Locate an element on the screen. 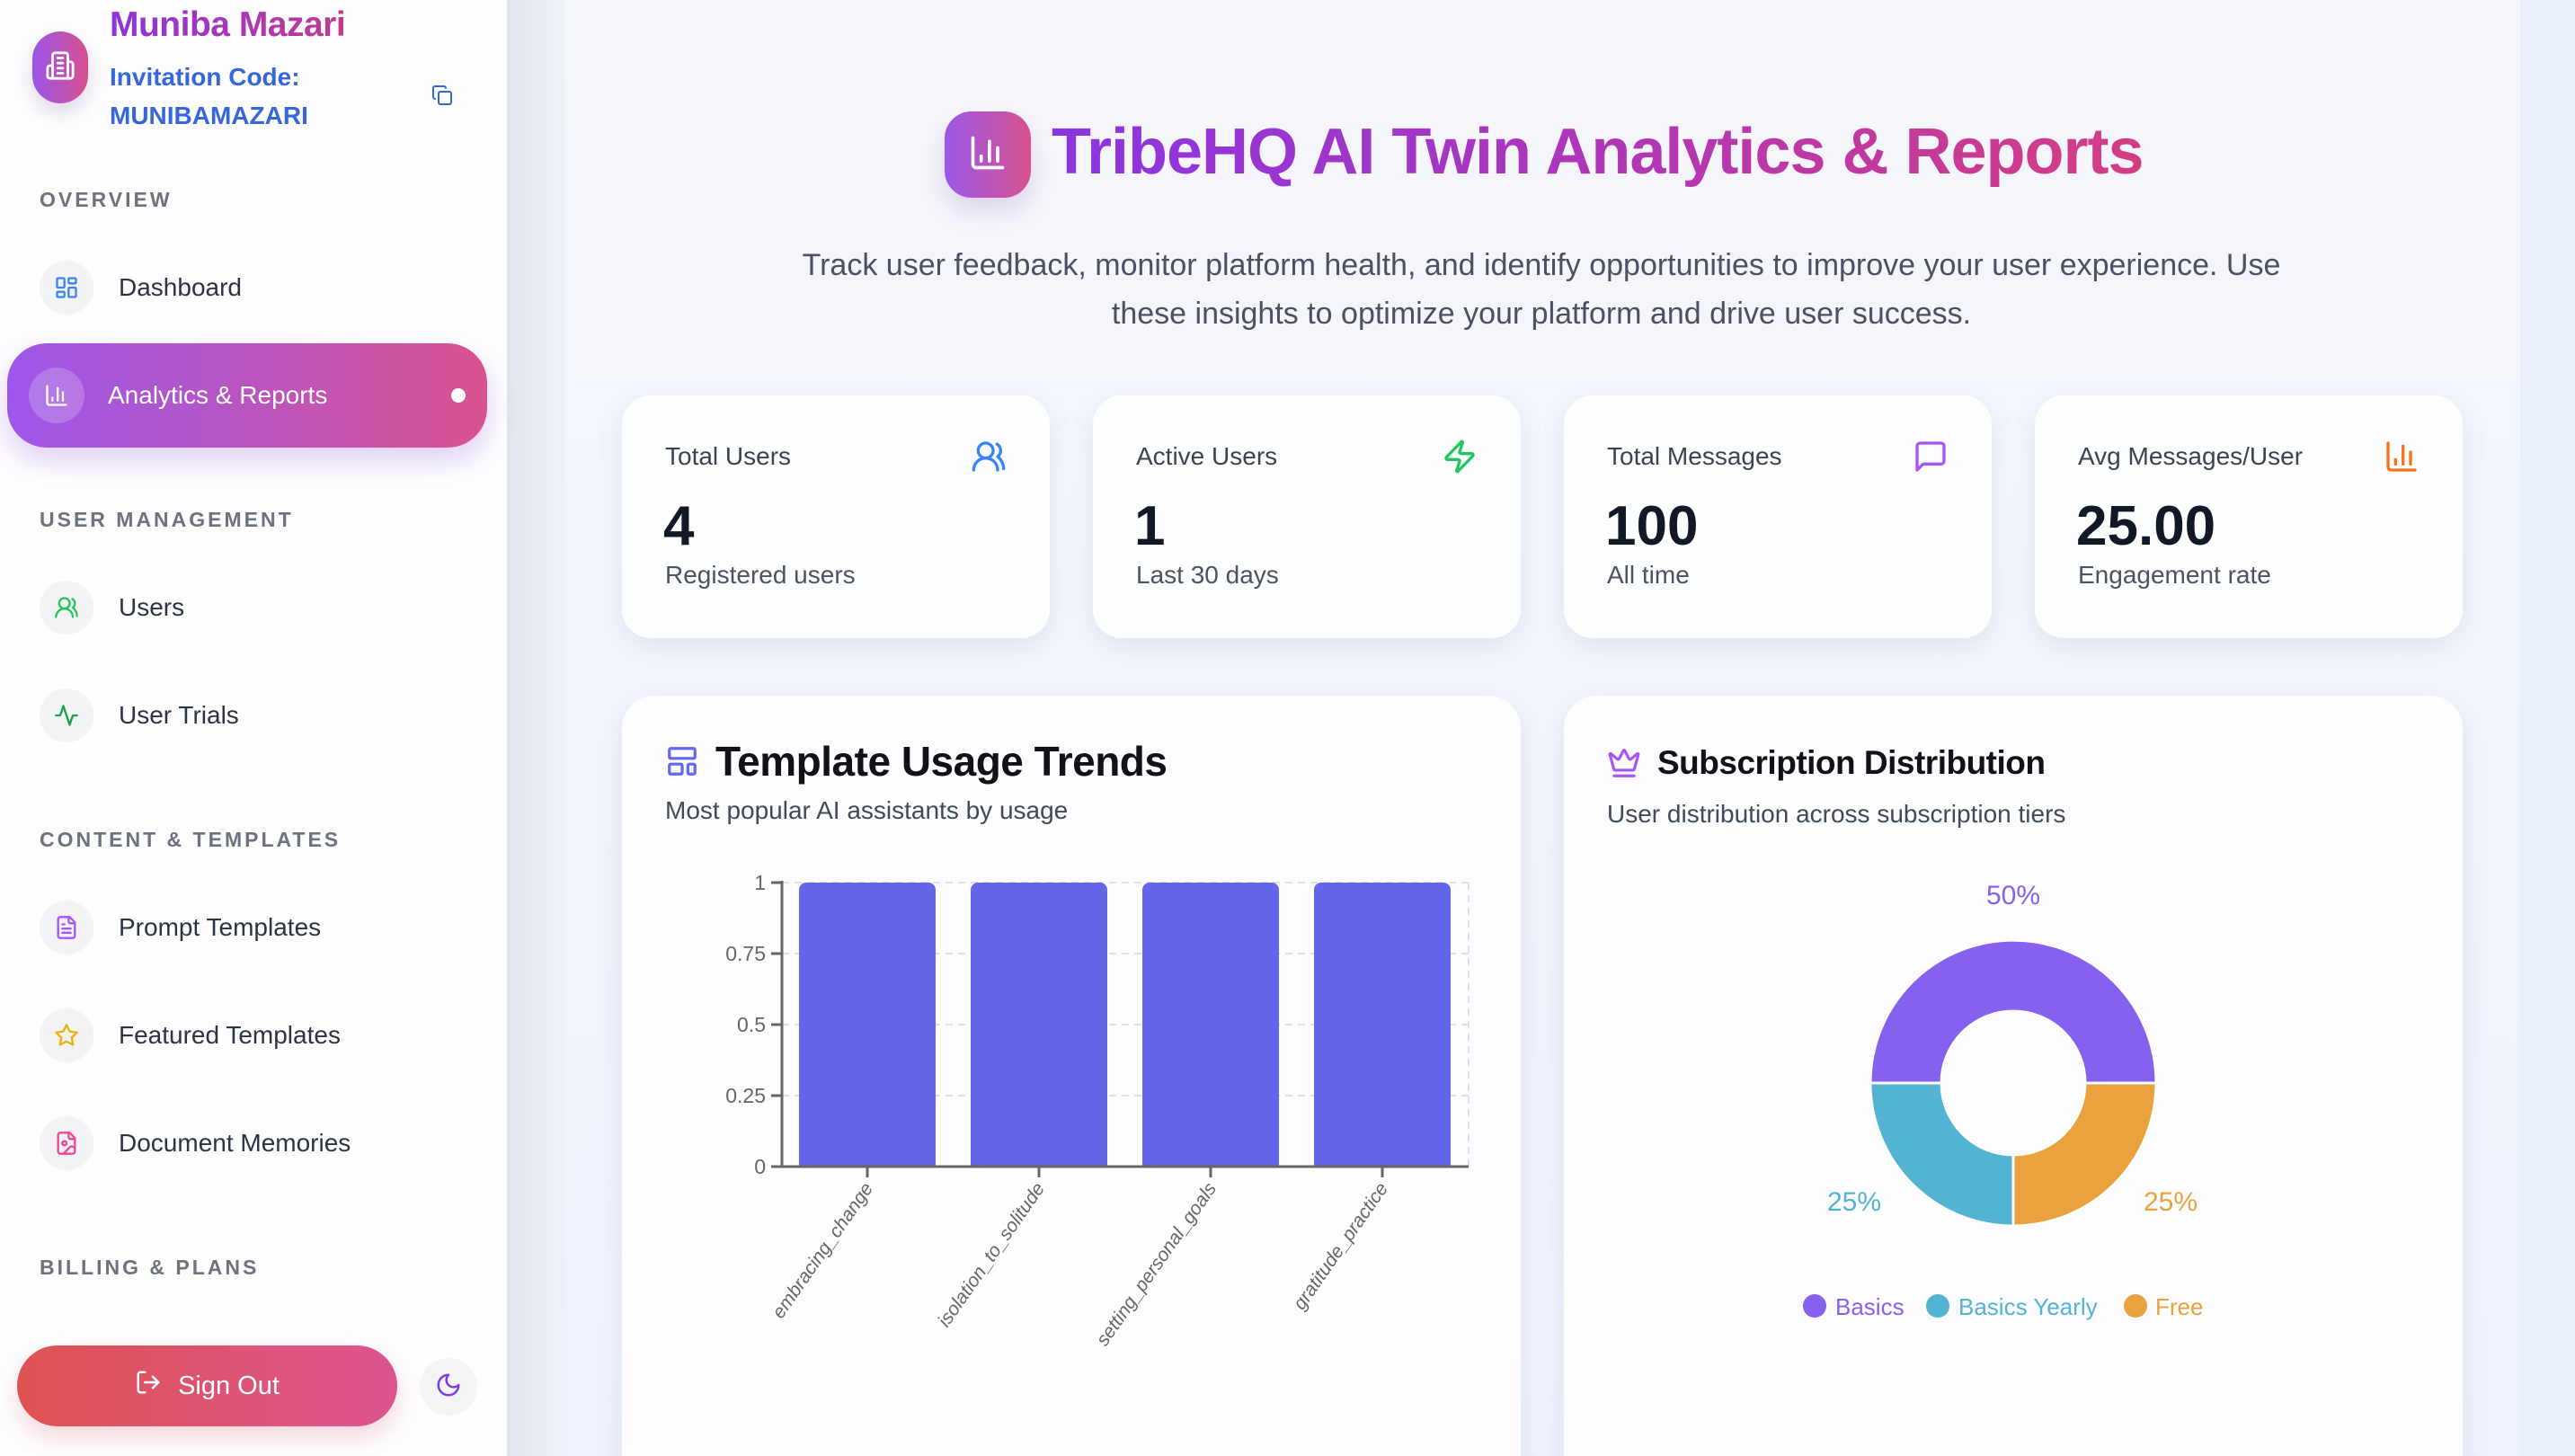  sidebar-item-label: User Trials is located at coordinates (179, 715).